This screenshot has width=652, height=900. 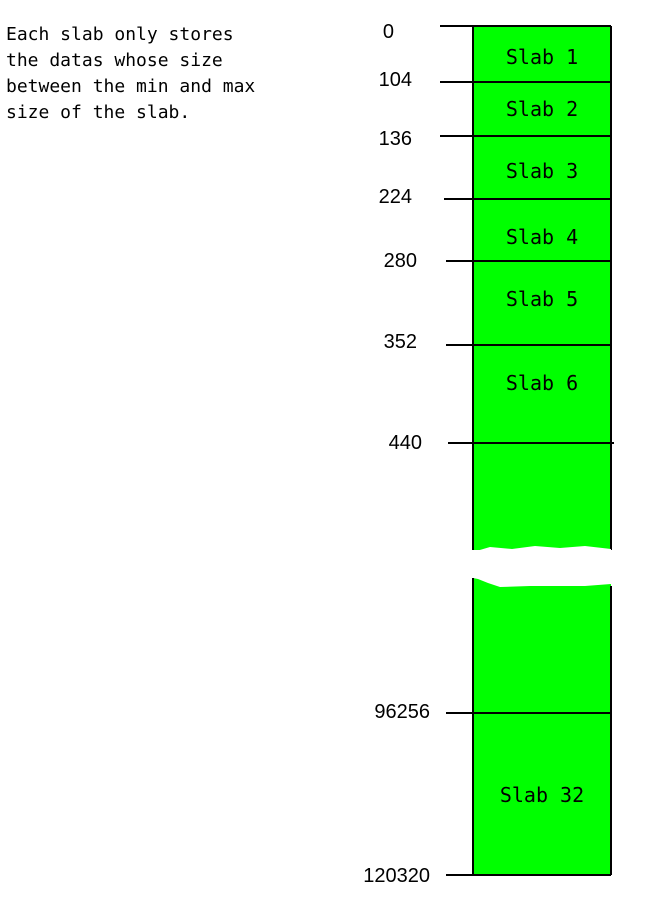 I want to click on boundary-label: 104, so click(x=395, y=80).